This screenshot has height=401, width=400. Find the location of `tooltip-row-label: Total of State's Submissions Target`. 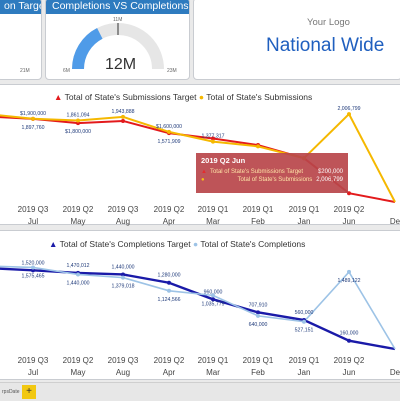

tooltip-row-label: Total of State's Submissions Target is located at coordinates (256, 172).